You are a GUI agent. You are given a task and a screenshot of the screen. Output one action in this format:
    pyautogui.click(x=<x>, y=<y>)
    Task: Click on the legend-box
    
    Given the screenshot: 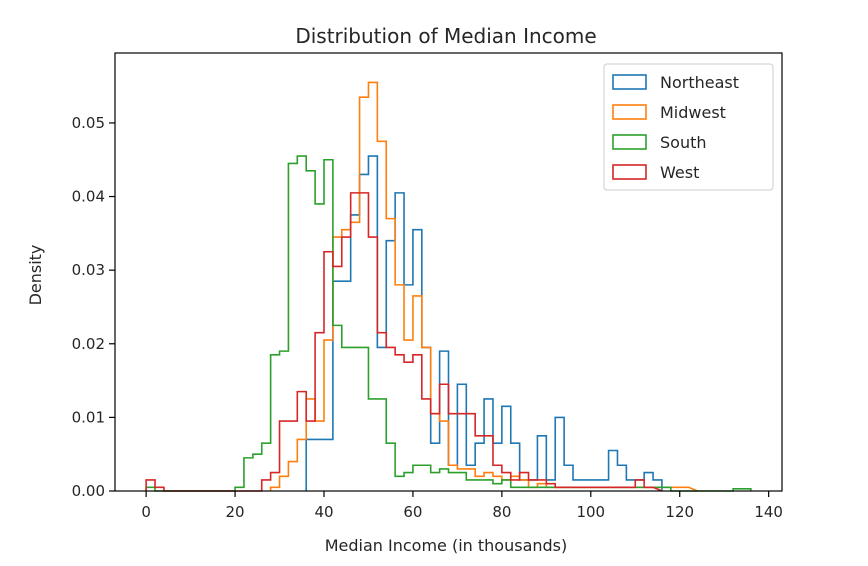 What is the action you would take?
    pyautogui.click(x=688, y=127)
    